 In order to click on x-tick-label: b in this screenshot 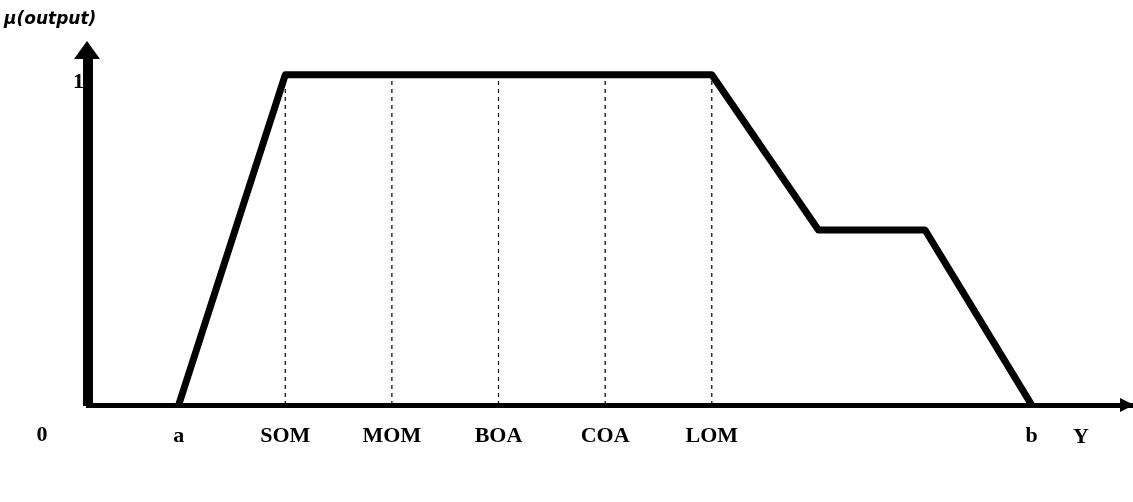, I will do `click(1031, 434)`.